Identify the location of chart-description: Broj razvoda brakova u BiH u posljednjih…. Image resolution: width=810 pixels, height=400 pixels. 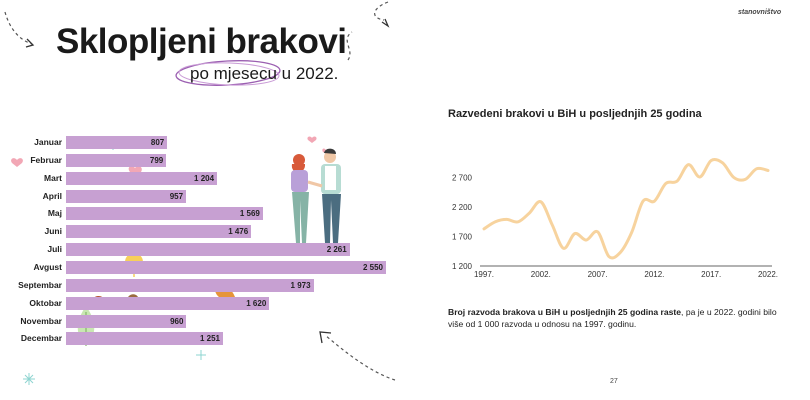
(618, 318).